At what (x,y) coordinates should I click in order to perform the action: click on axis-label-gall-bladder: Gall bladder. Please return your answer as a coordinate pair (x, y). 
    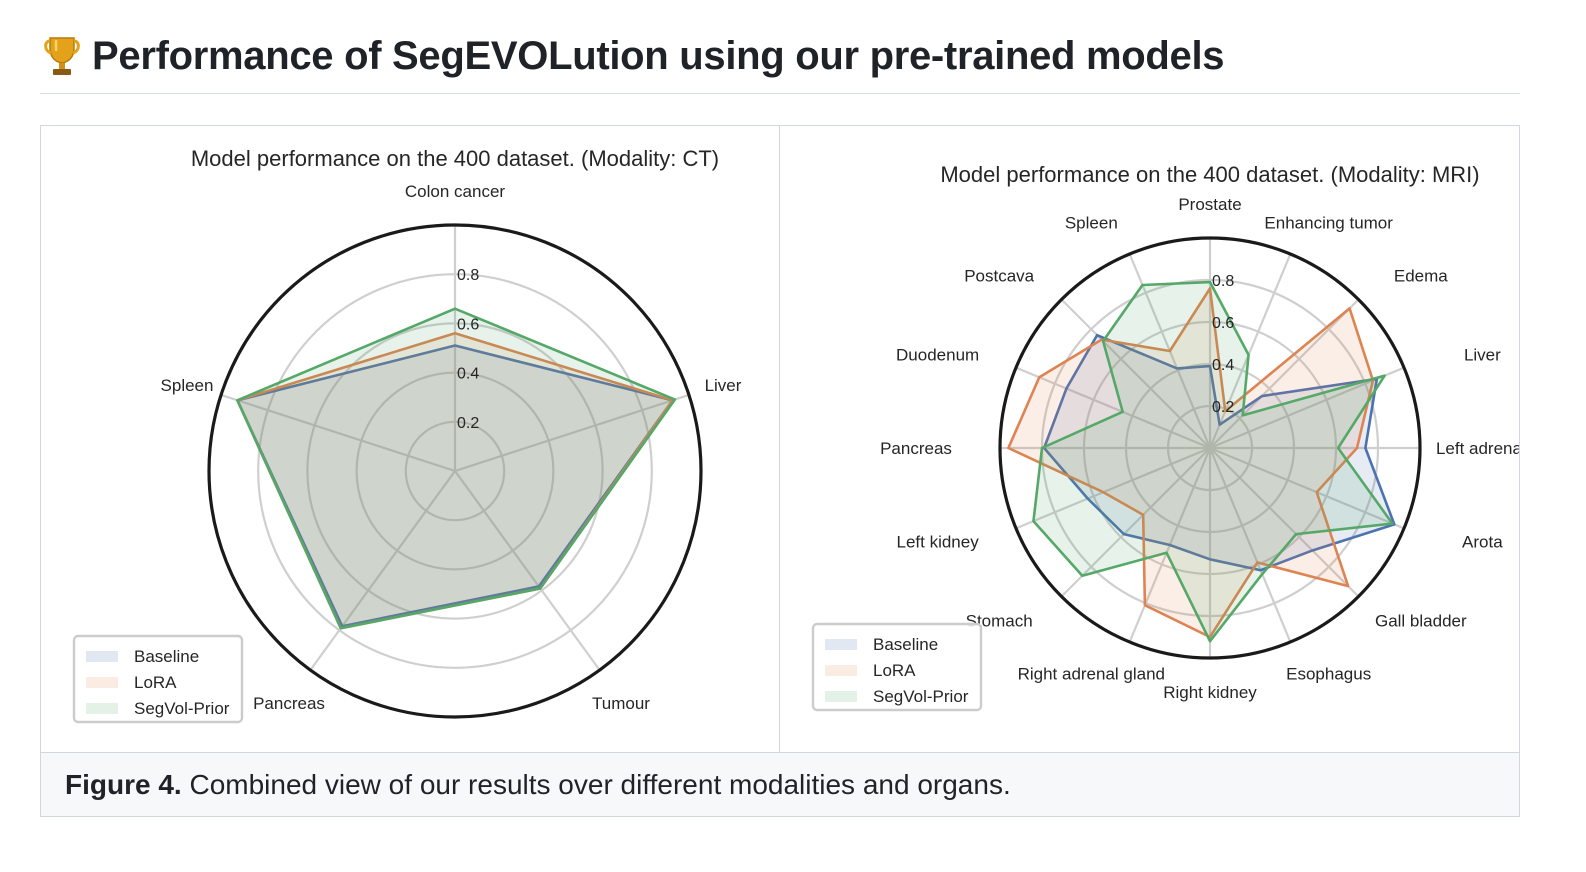
    Looking at the image, I should click on (1421, 621).